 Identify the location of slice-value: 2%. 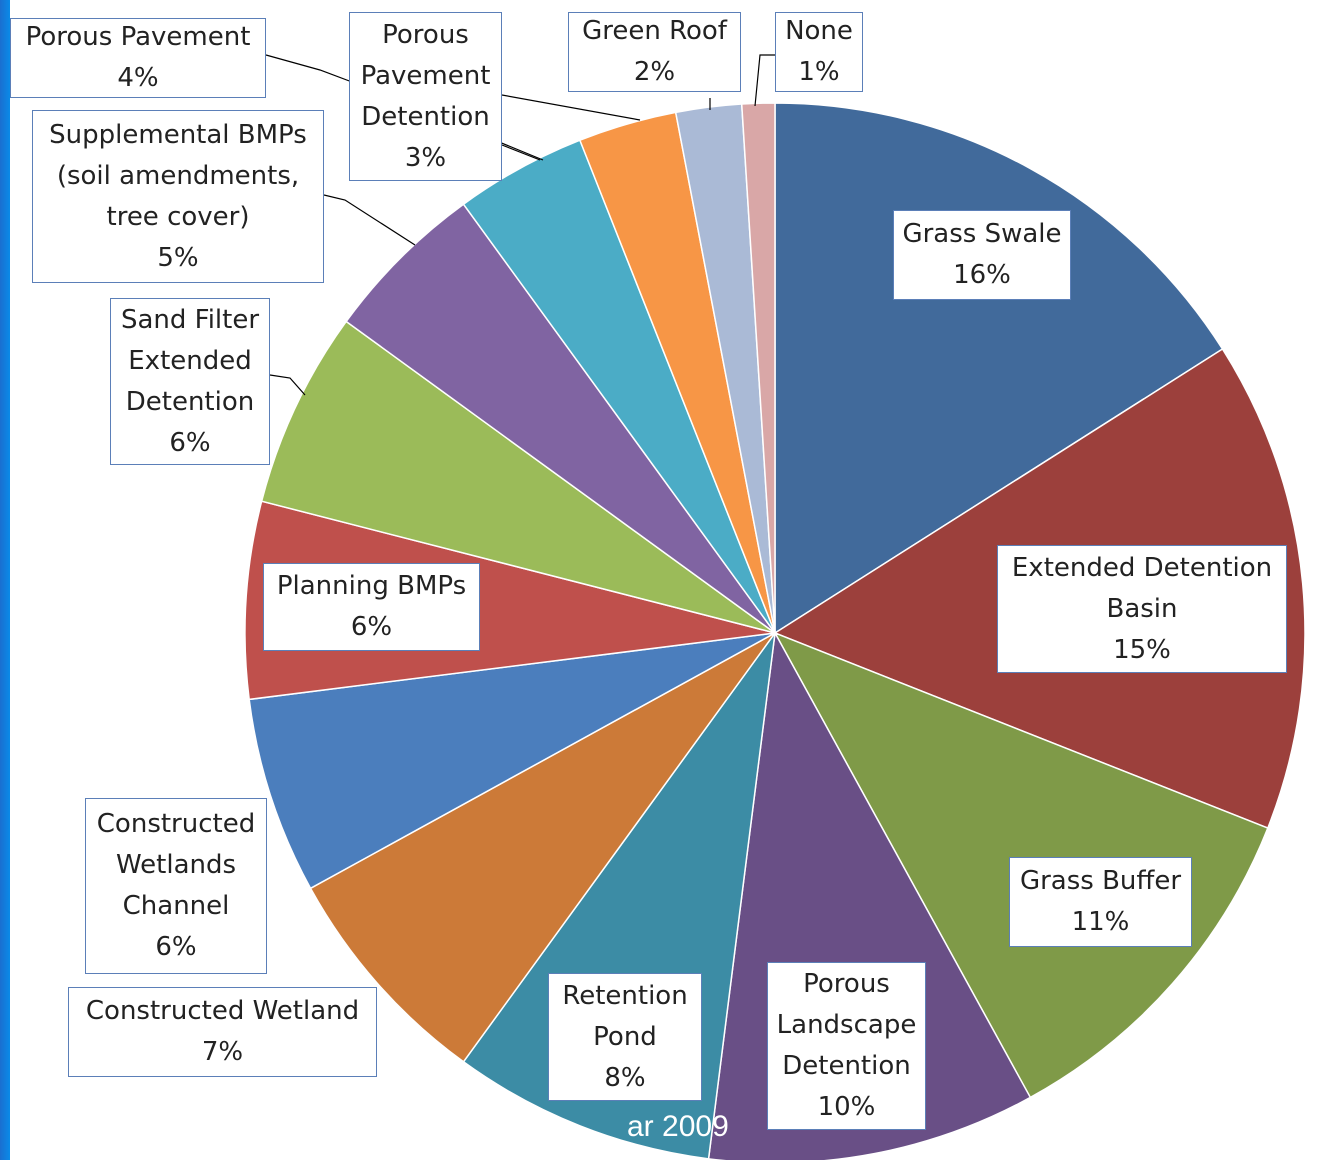
(654, 72).